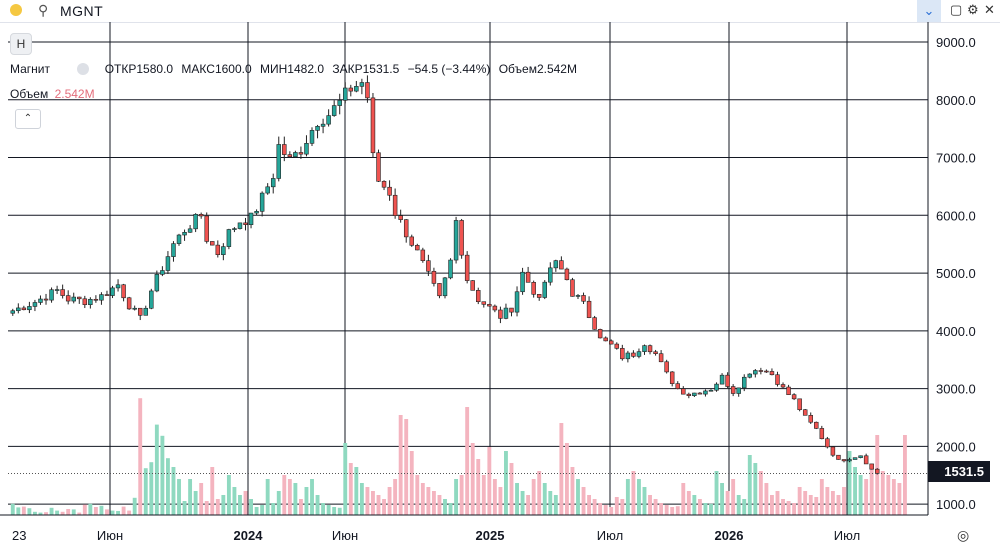 This screenshot has width=1000, height=550. What do you see at coordinates (28, 119) in the screenshot?
I see `collapse-legend-button: ⌃` at bounding box center [28, 119].